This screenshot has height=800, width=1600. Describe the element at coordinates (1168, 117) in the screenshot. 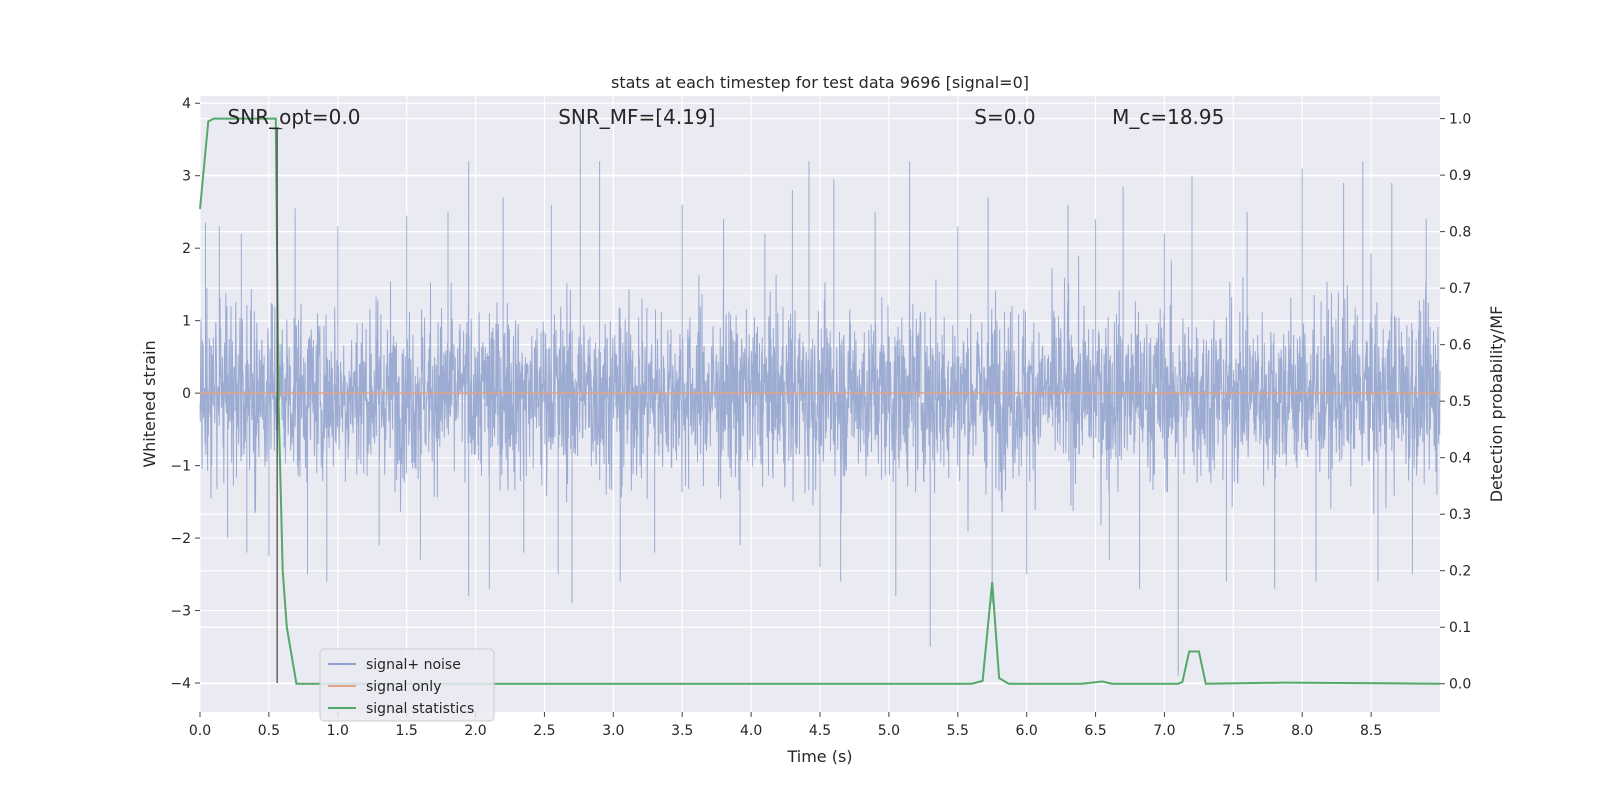

I see `annotation-label: M_c=18.95` at that location.